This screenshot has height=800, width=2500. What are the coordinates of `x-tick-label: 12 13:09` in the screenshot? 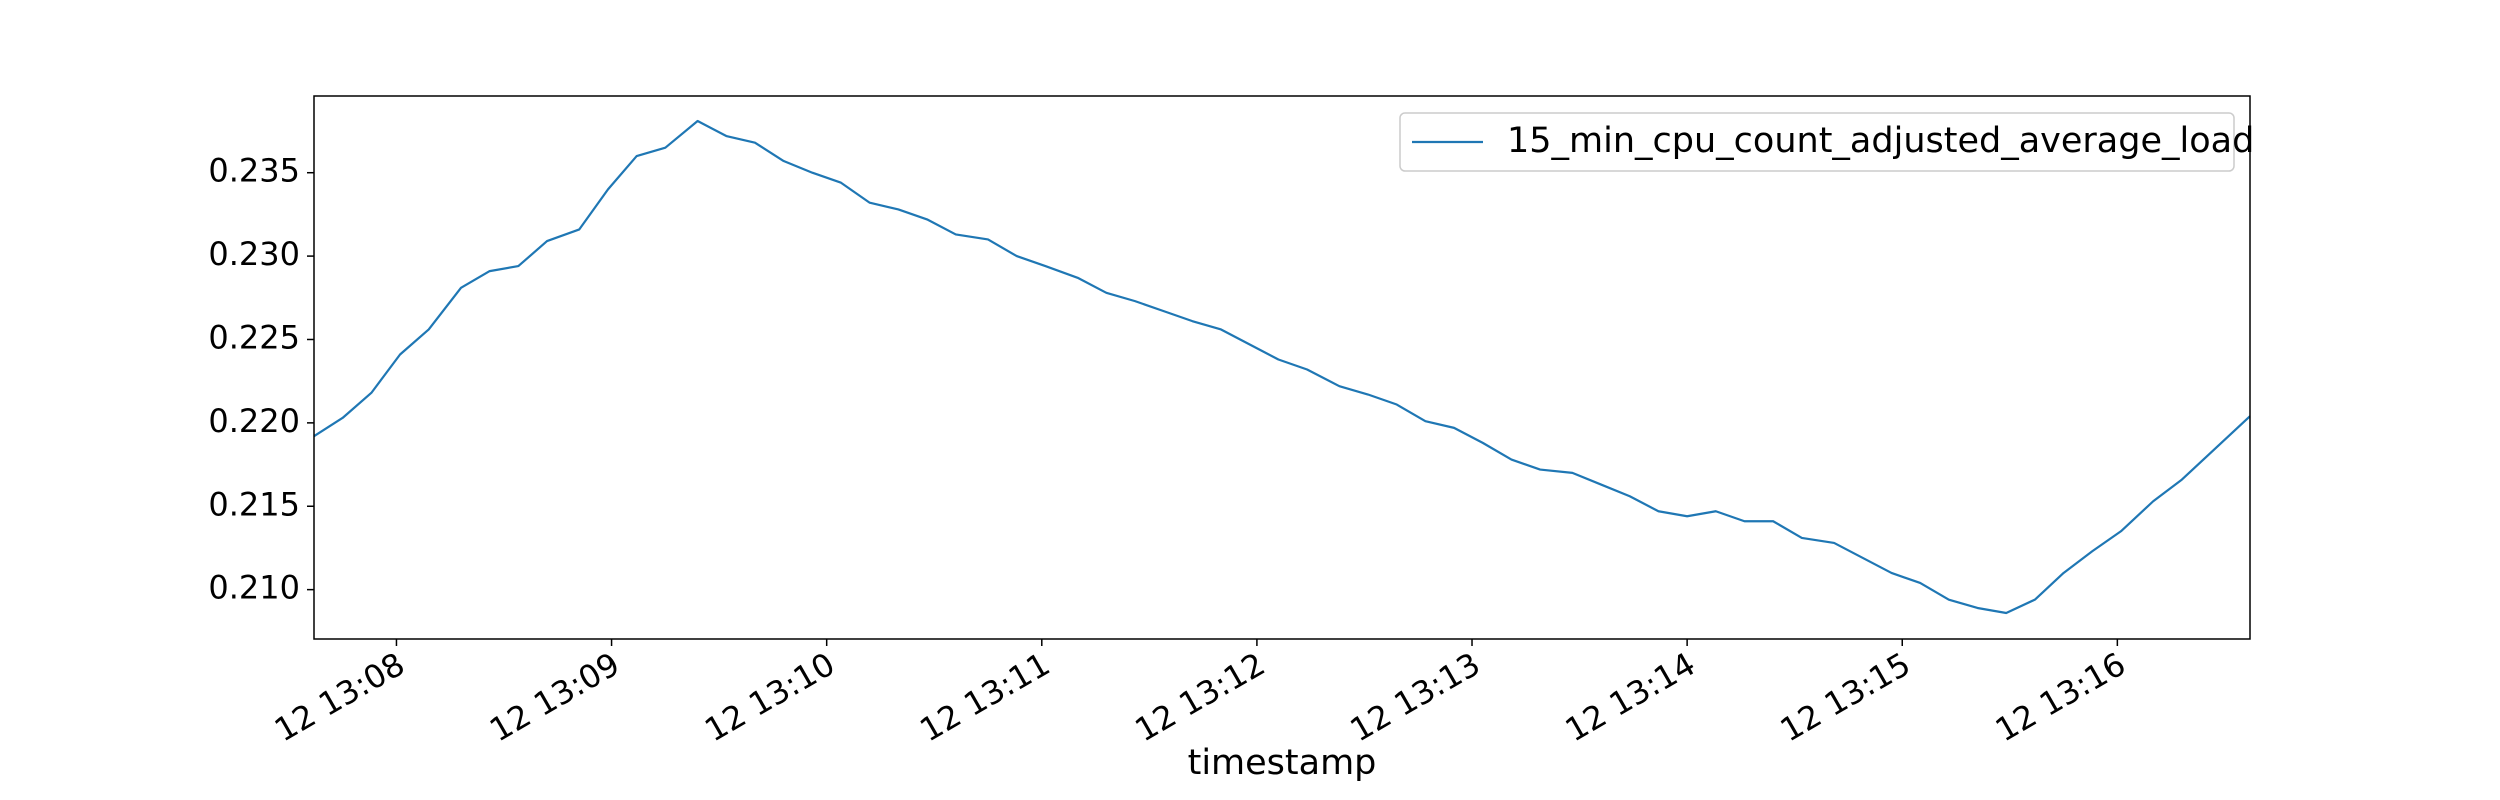 It's located at (554, 697).